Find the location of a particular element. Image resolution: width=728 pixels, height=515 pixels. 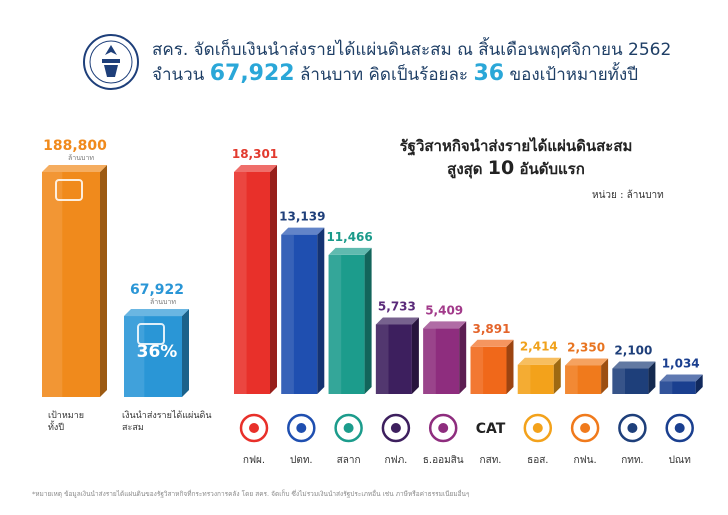

percent-annotation: 36% is located at coordinates (157, 352).